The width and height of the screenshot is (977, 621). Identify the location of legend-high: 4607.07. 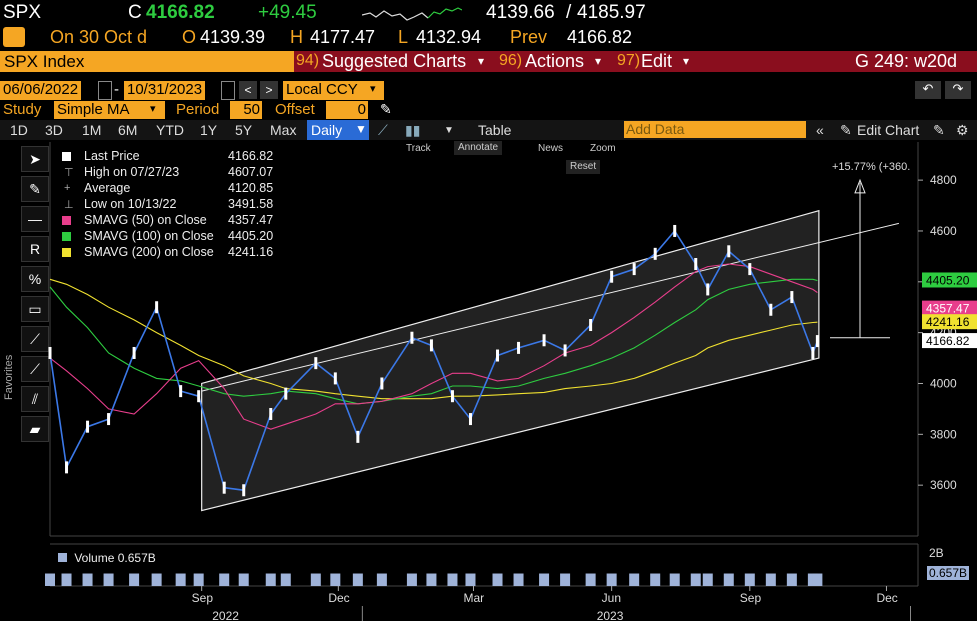
(251, 172).